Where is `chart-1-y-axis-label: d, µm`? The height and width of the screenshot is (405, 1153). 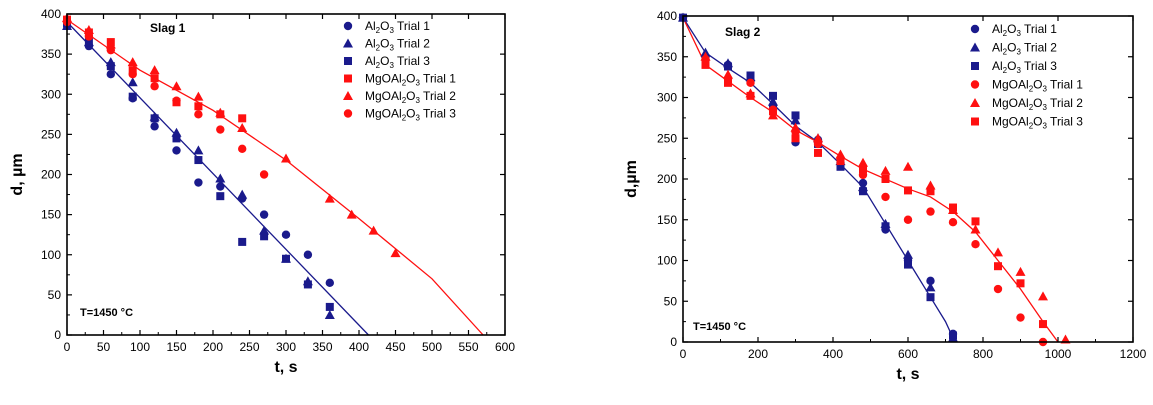 chart-1-y-axis-label: d, µm is located at coordinates (17, 174).